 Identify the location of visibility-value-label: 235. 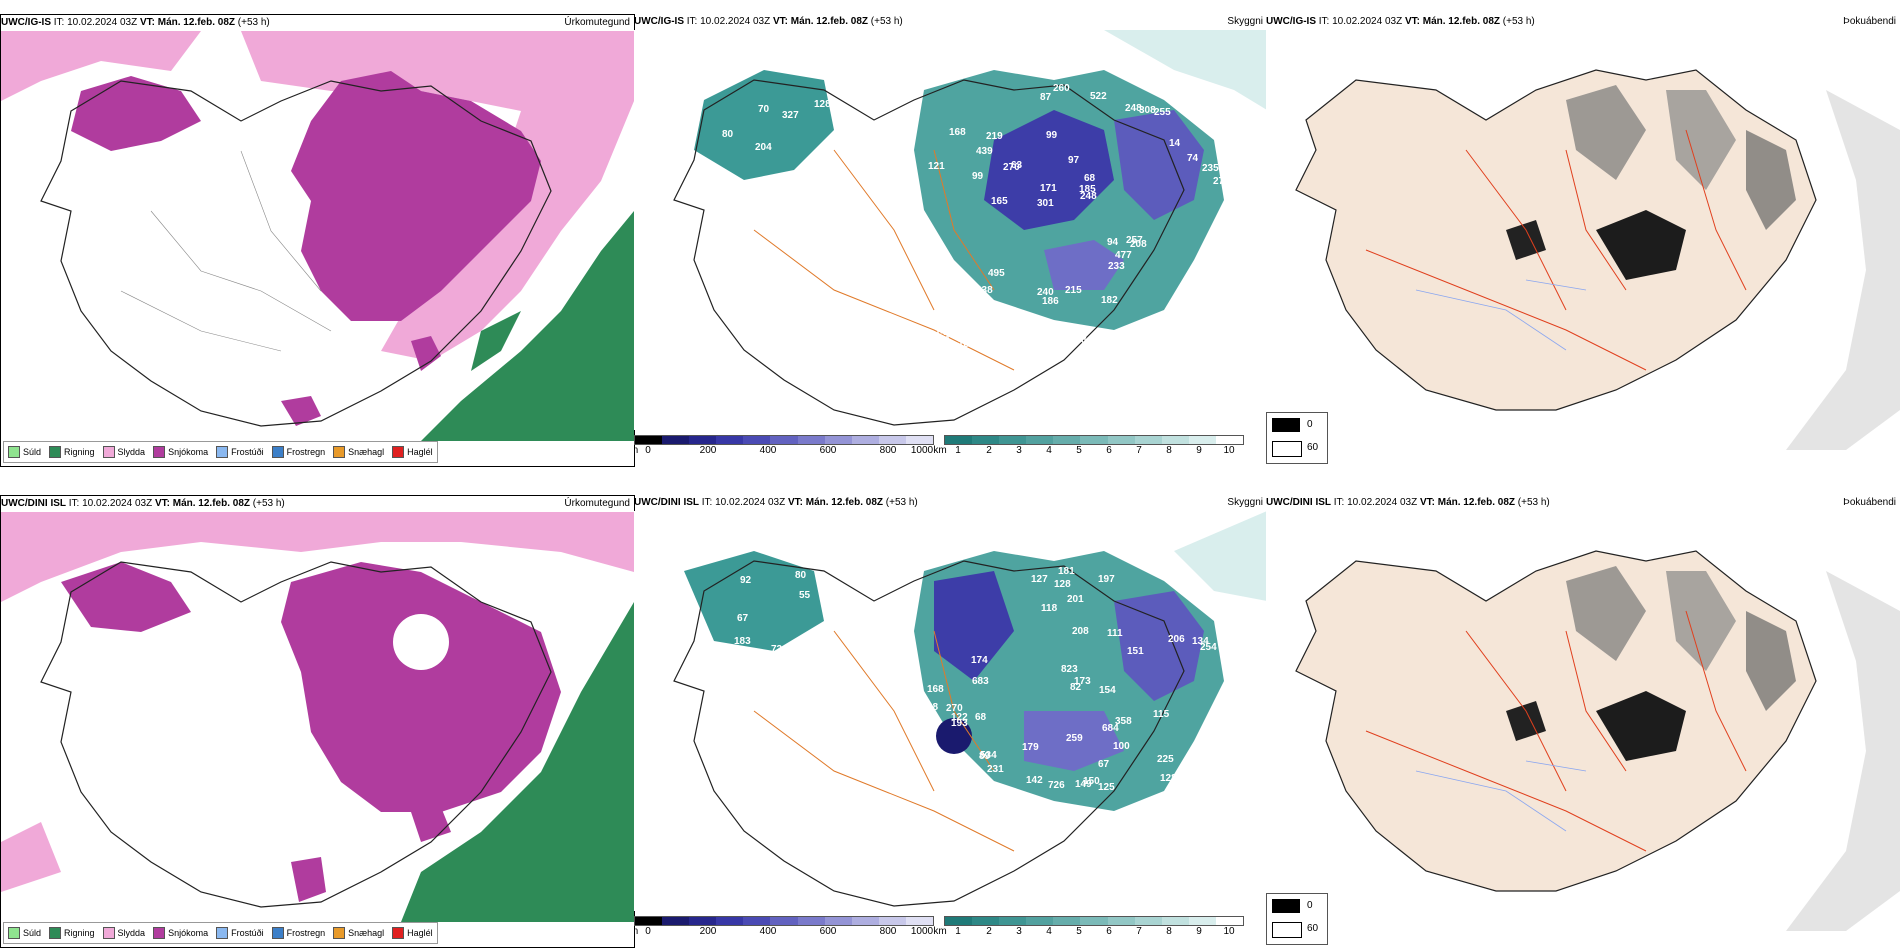
(820, 197).